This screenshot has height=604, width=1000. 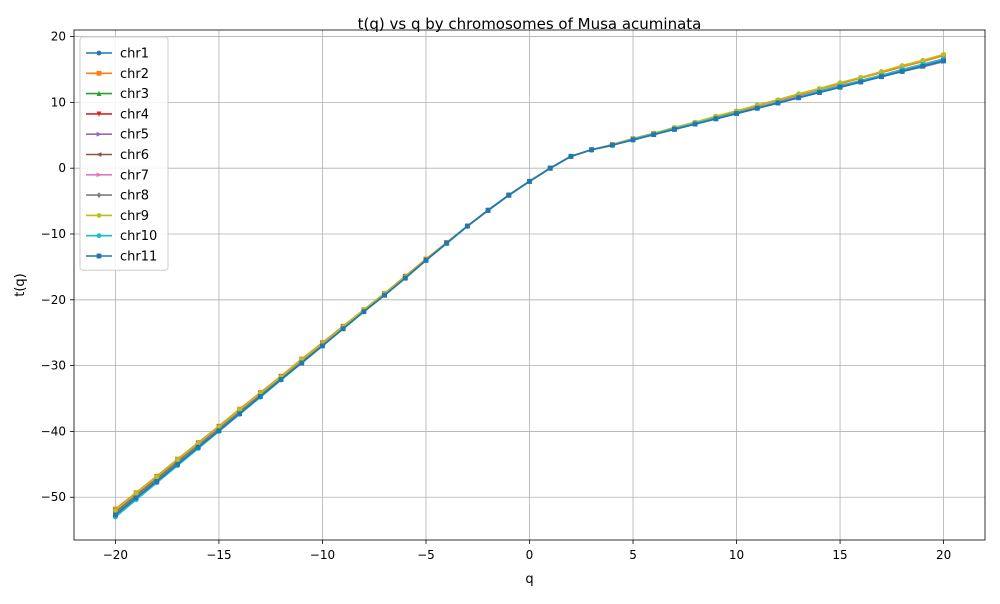 I want to click on legend-item-chr9: chr9, so click(x=117, y=216).